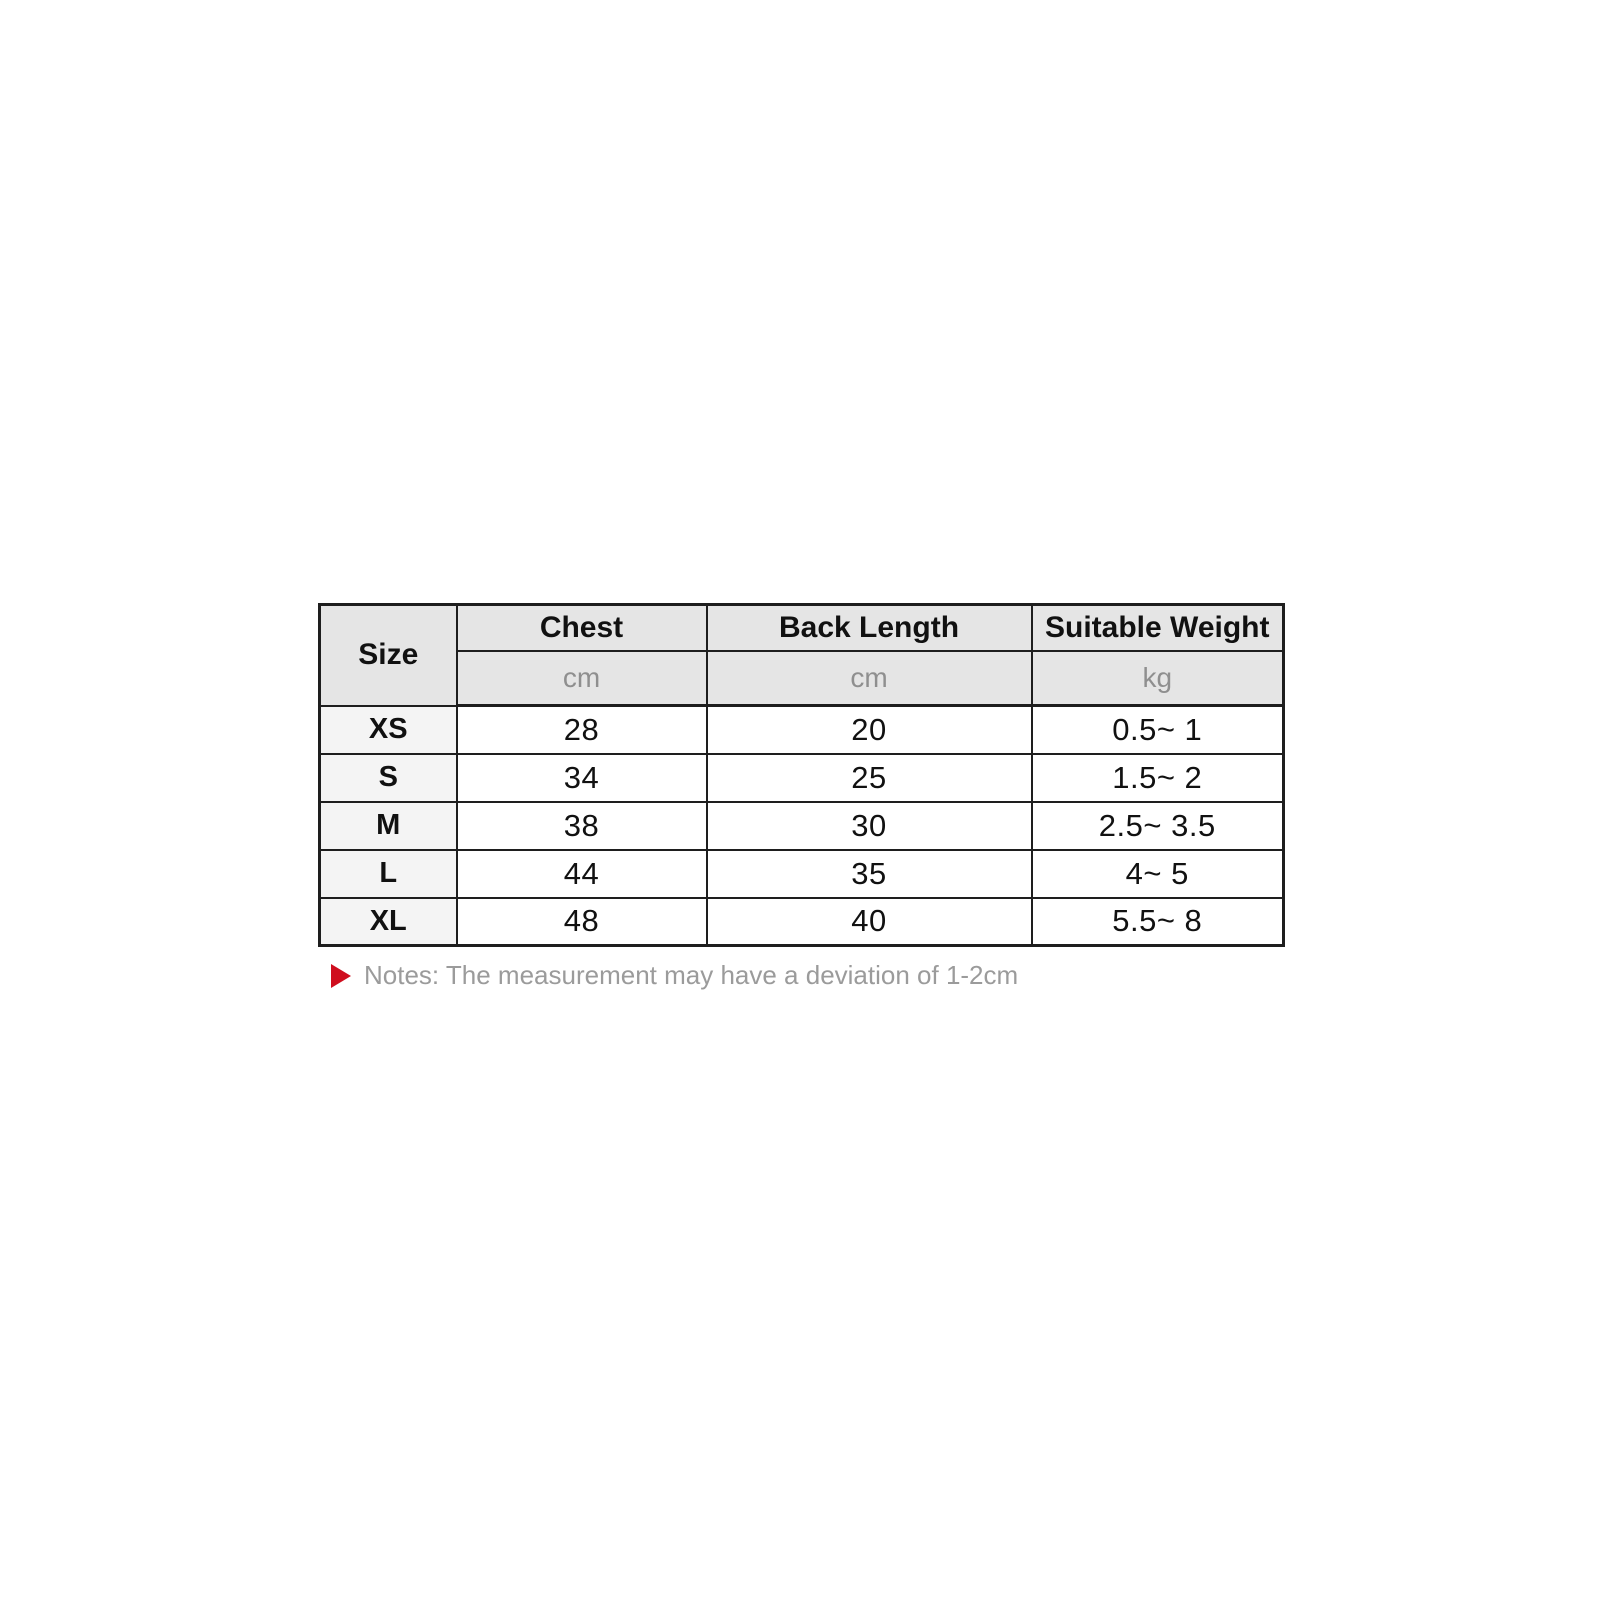 This screenshot has height=1600, width=1600. I want to click on suitable-weight-value: 1.5~ 2, so click(1157, 777).